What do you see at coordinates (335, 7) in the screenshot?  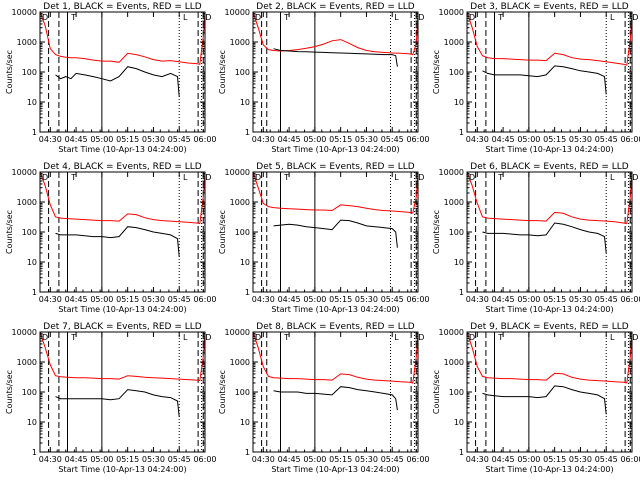 I see `panel-title: Det 2, BLACK = Events, RED = LLD` at bounding box center [335, 7].